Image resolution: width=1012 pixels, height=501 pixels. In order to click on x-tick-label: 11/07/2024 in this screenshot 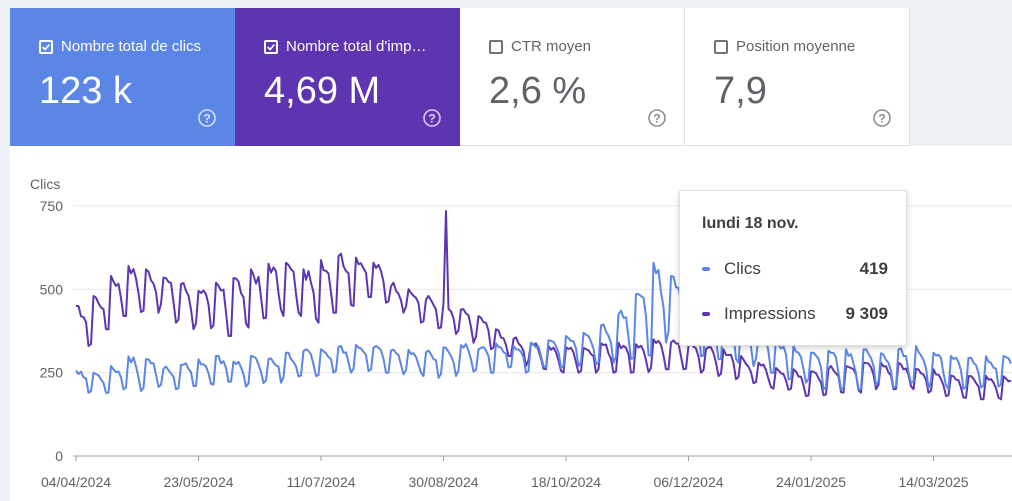, I will do `click(320, 482)`.